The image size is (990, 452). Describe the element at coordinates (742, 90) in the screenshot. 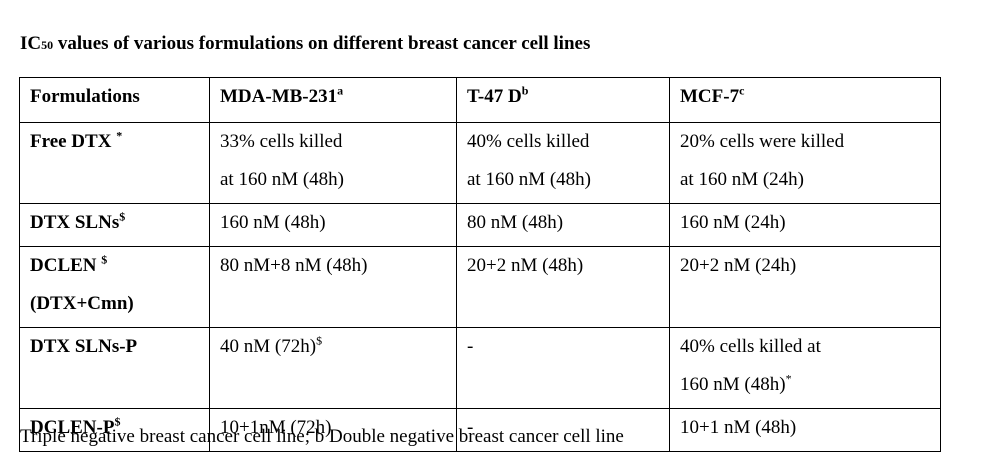

I see `superscript: c` at that location.